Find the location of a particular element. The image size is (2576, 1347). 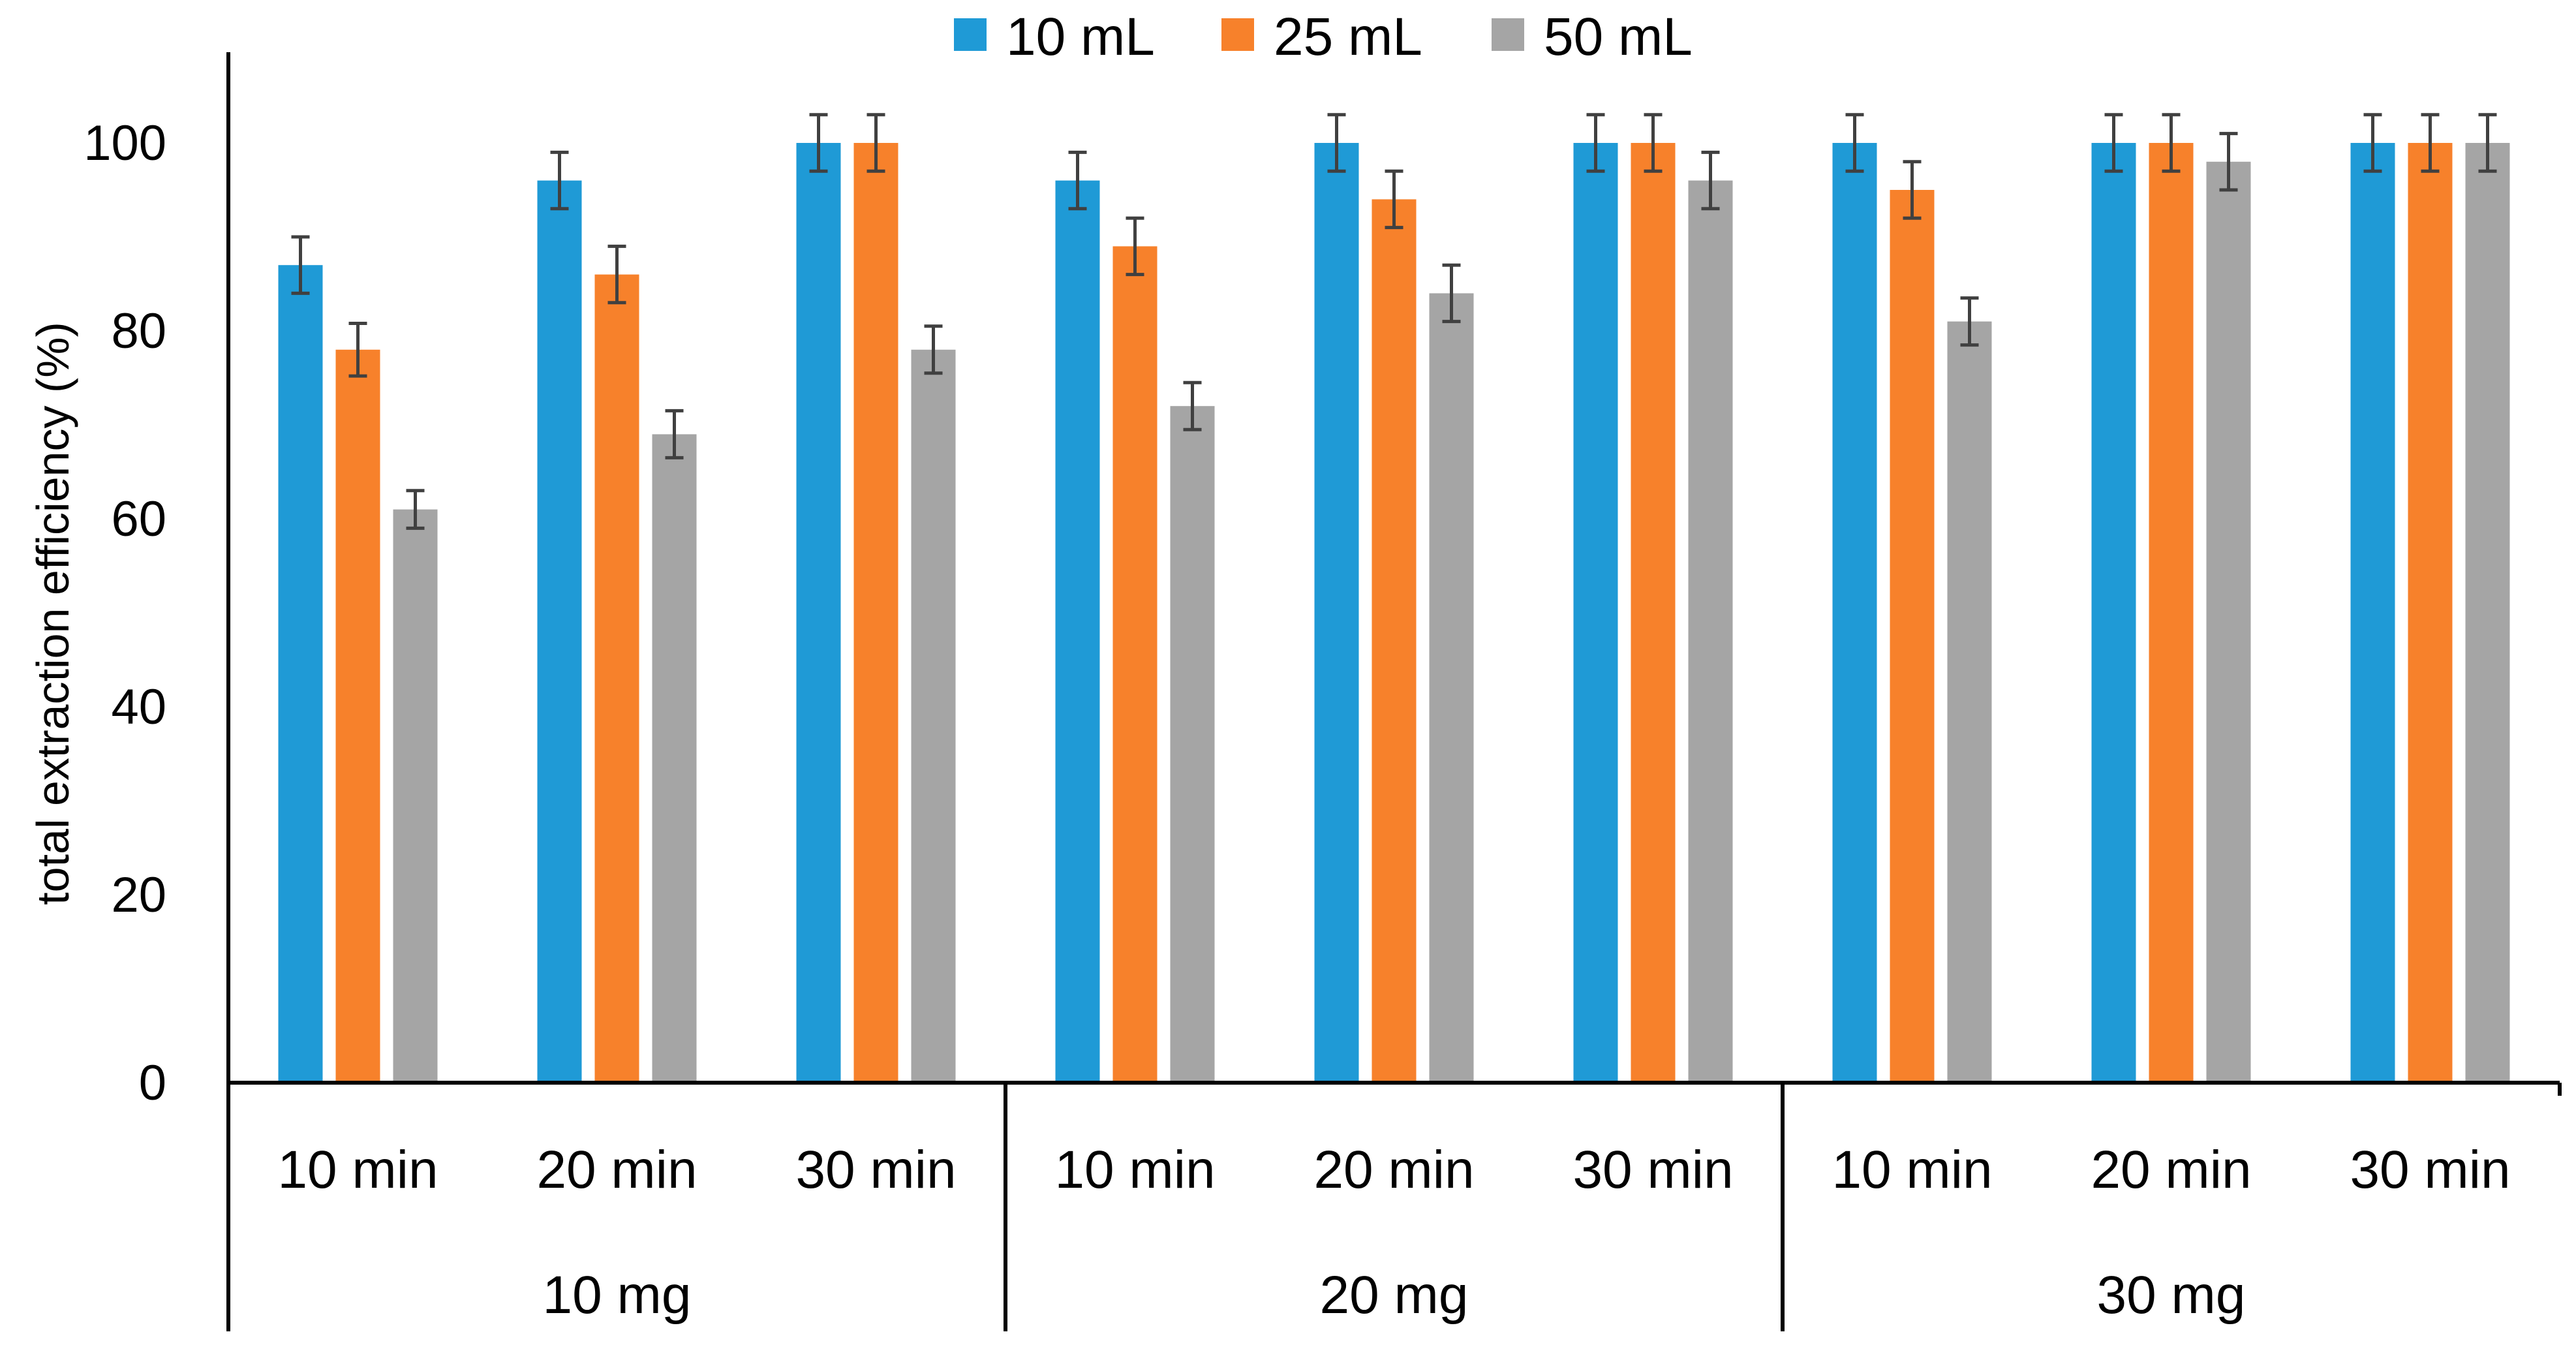

y-tick-label: 60 is located at coordinates (138, 519).